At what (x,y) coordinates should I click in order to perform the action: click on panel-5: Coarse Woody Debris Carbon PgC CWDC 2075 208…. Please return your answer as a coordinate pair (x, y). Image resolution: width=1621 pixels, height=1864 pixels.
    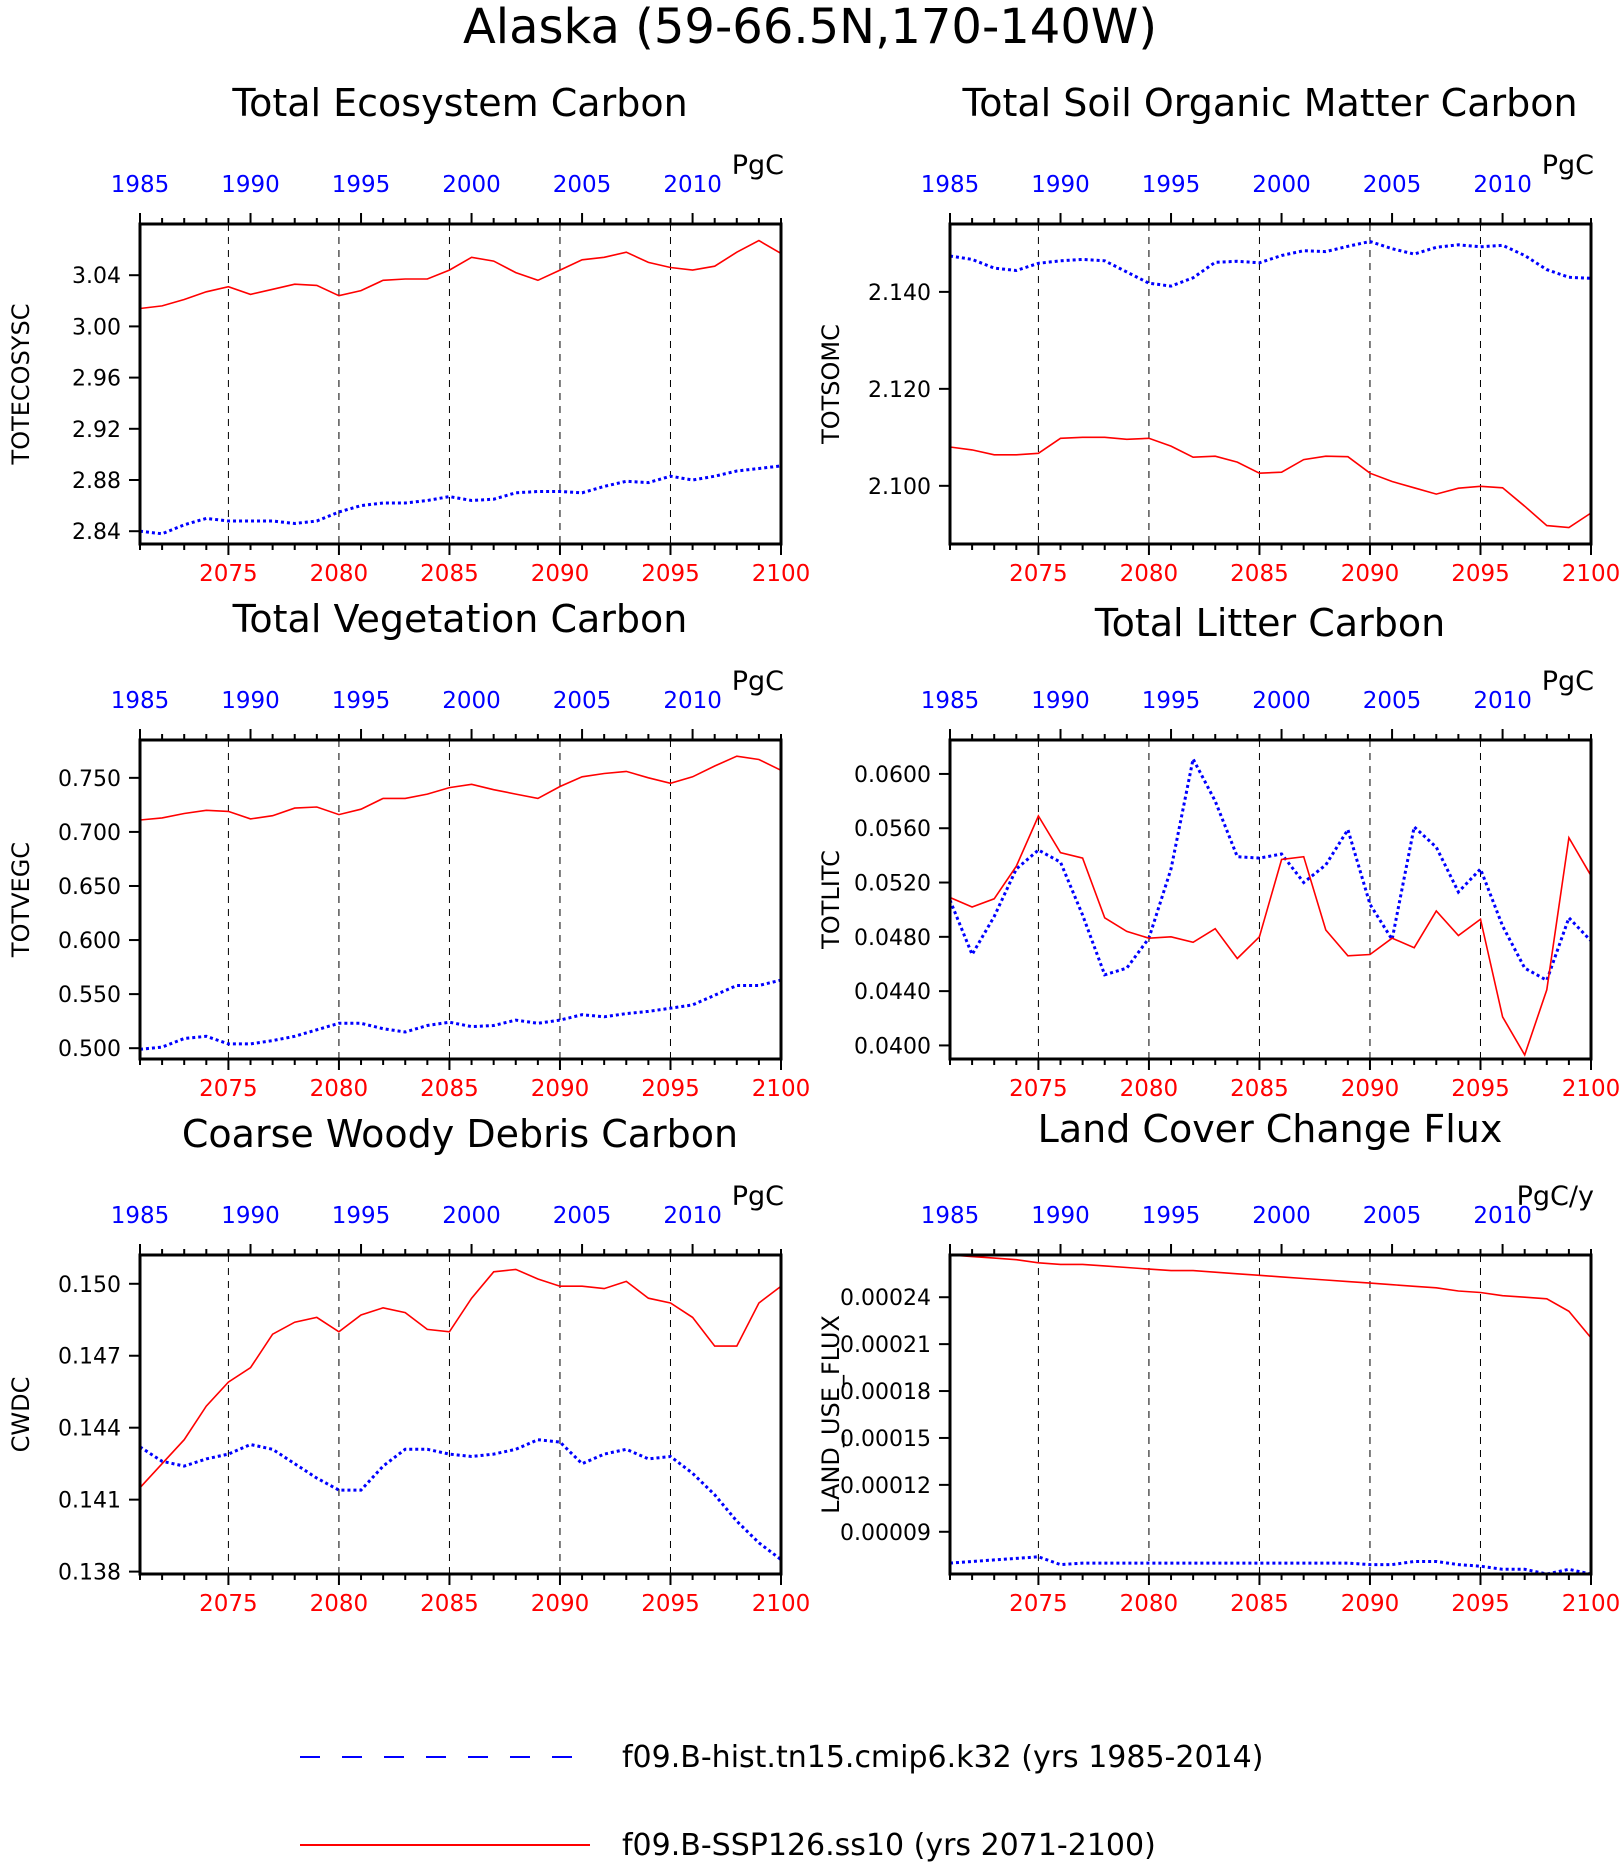
    Looking at the image, I should click on (408, 1364).